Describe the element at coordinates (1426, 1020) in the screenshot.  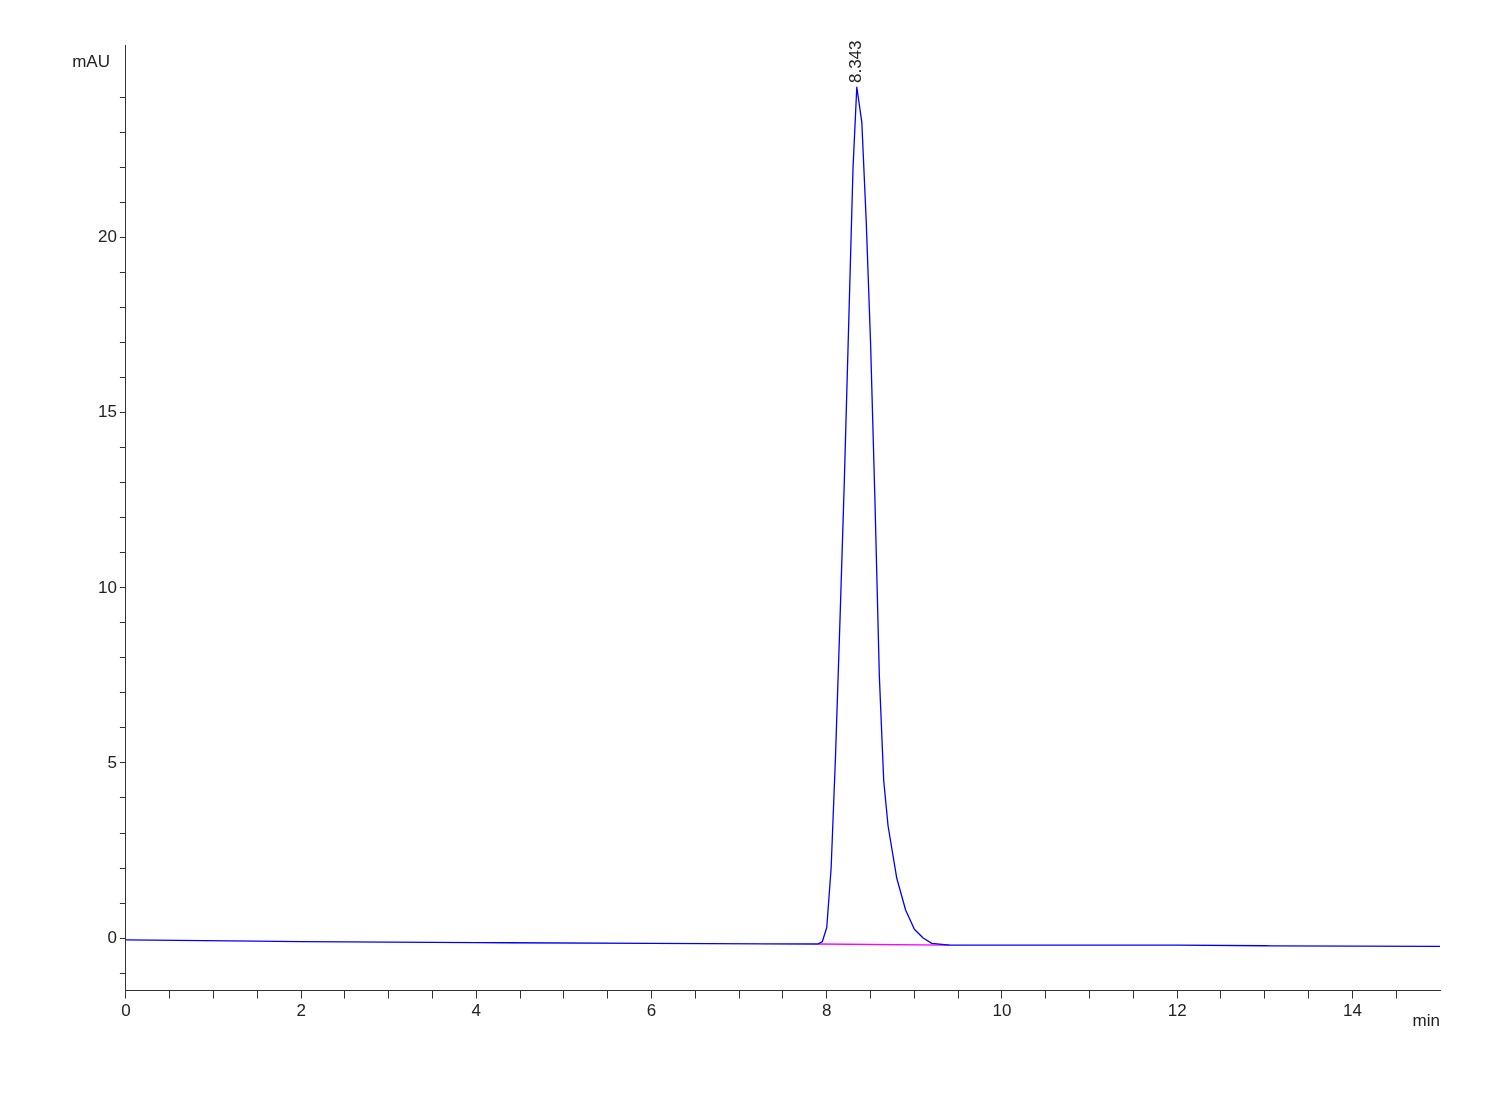
I see `x-axis-title: min` at that location.